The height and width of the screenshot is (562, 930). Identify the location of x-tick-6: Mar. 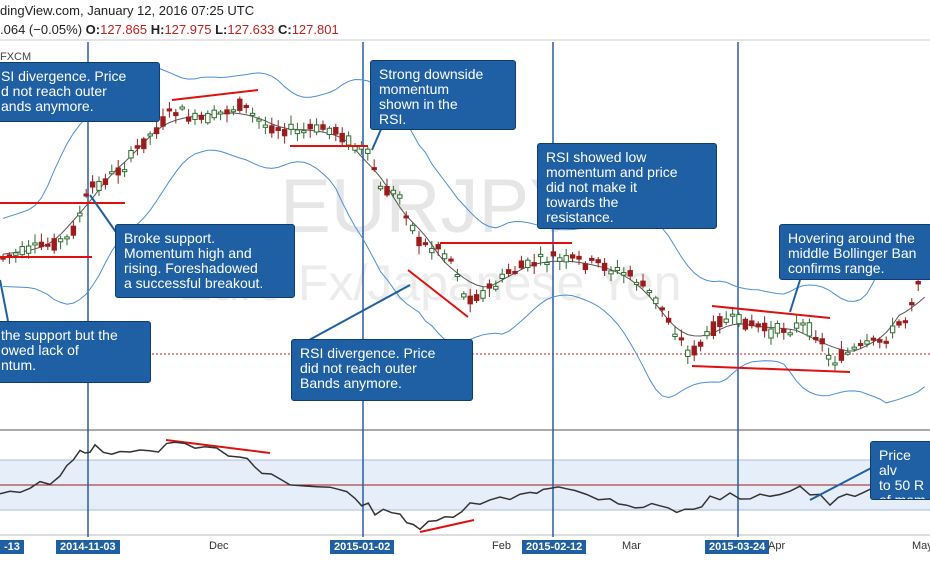
(631, 546).